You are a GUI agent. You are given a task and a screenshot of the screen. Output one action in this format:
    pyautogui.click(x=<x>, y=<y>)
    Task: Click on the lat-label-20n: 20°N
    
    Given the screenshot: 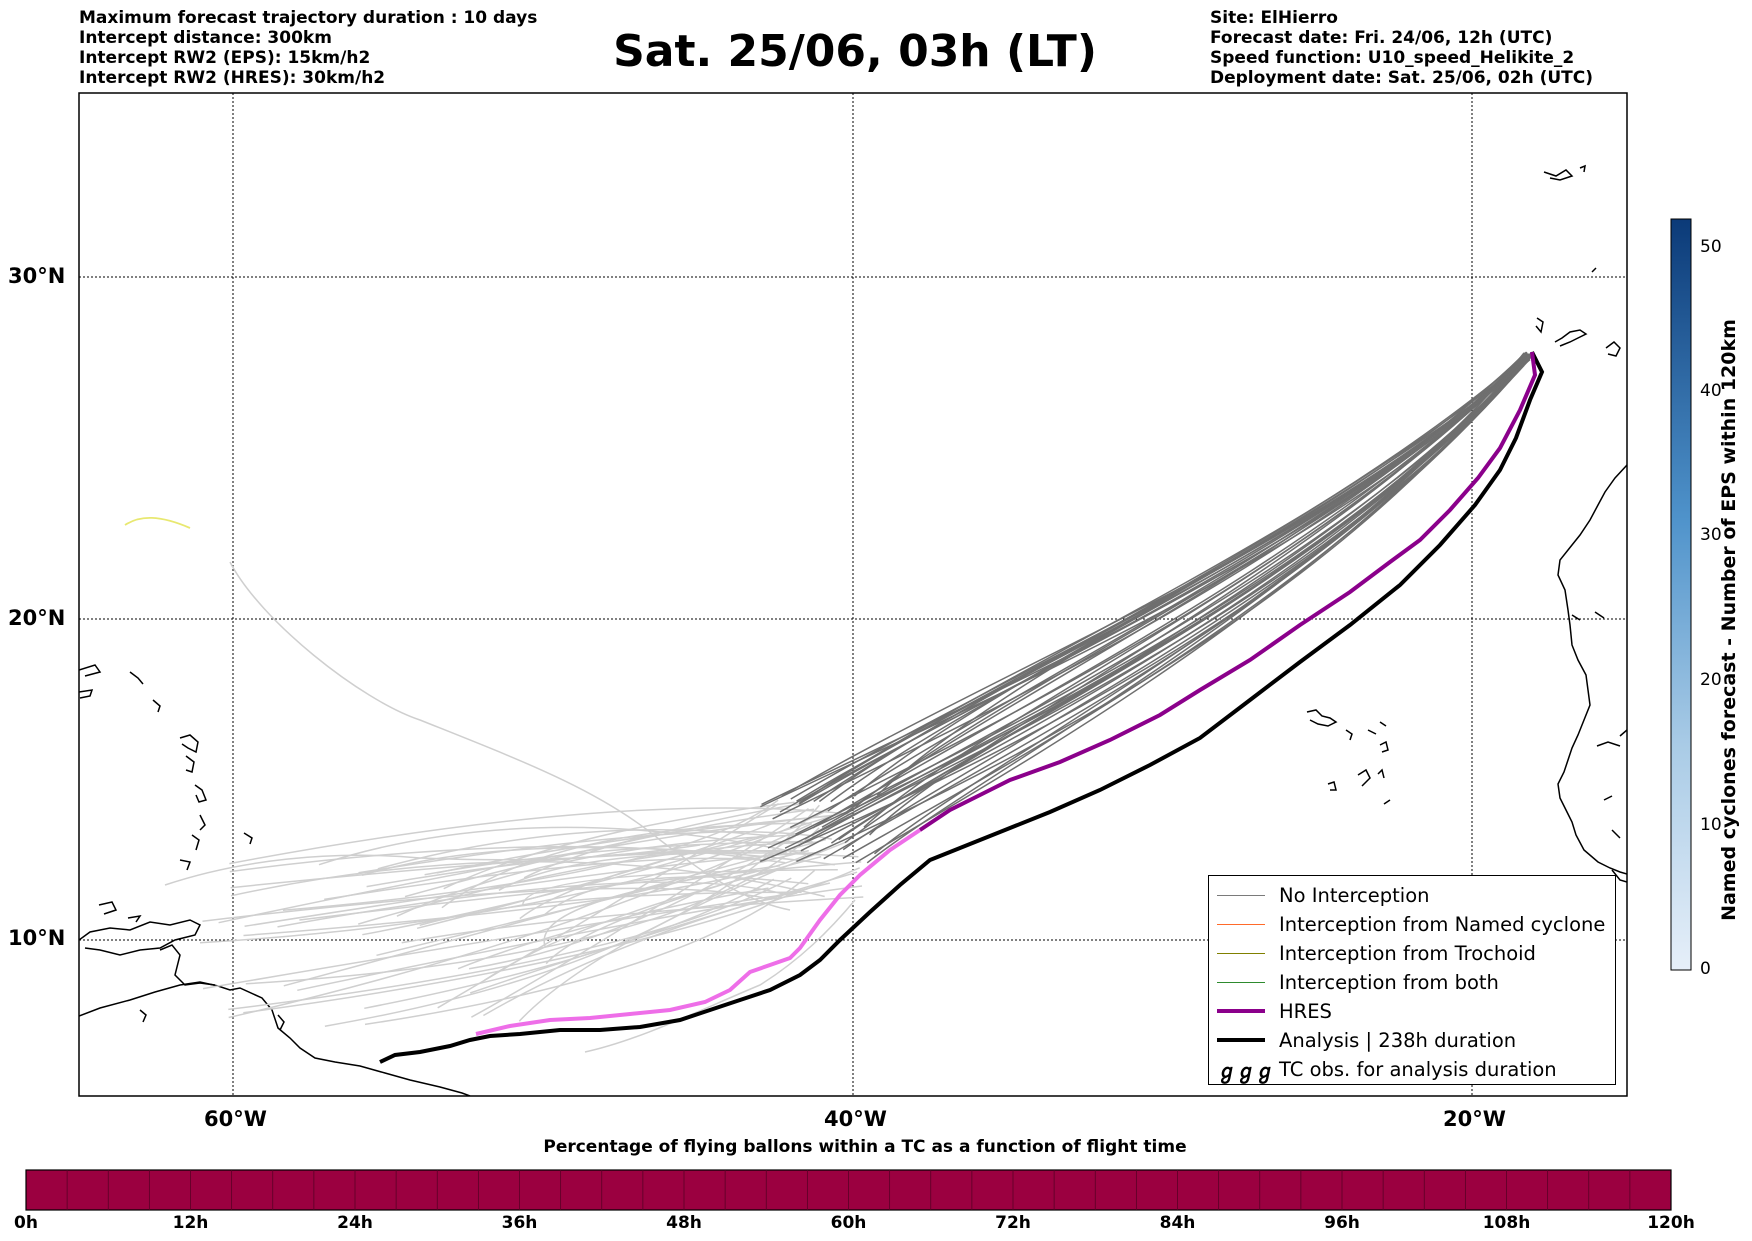 What is the action you would take?
    pyautogui.click(x=37, y=618)
    